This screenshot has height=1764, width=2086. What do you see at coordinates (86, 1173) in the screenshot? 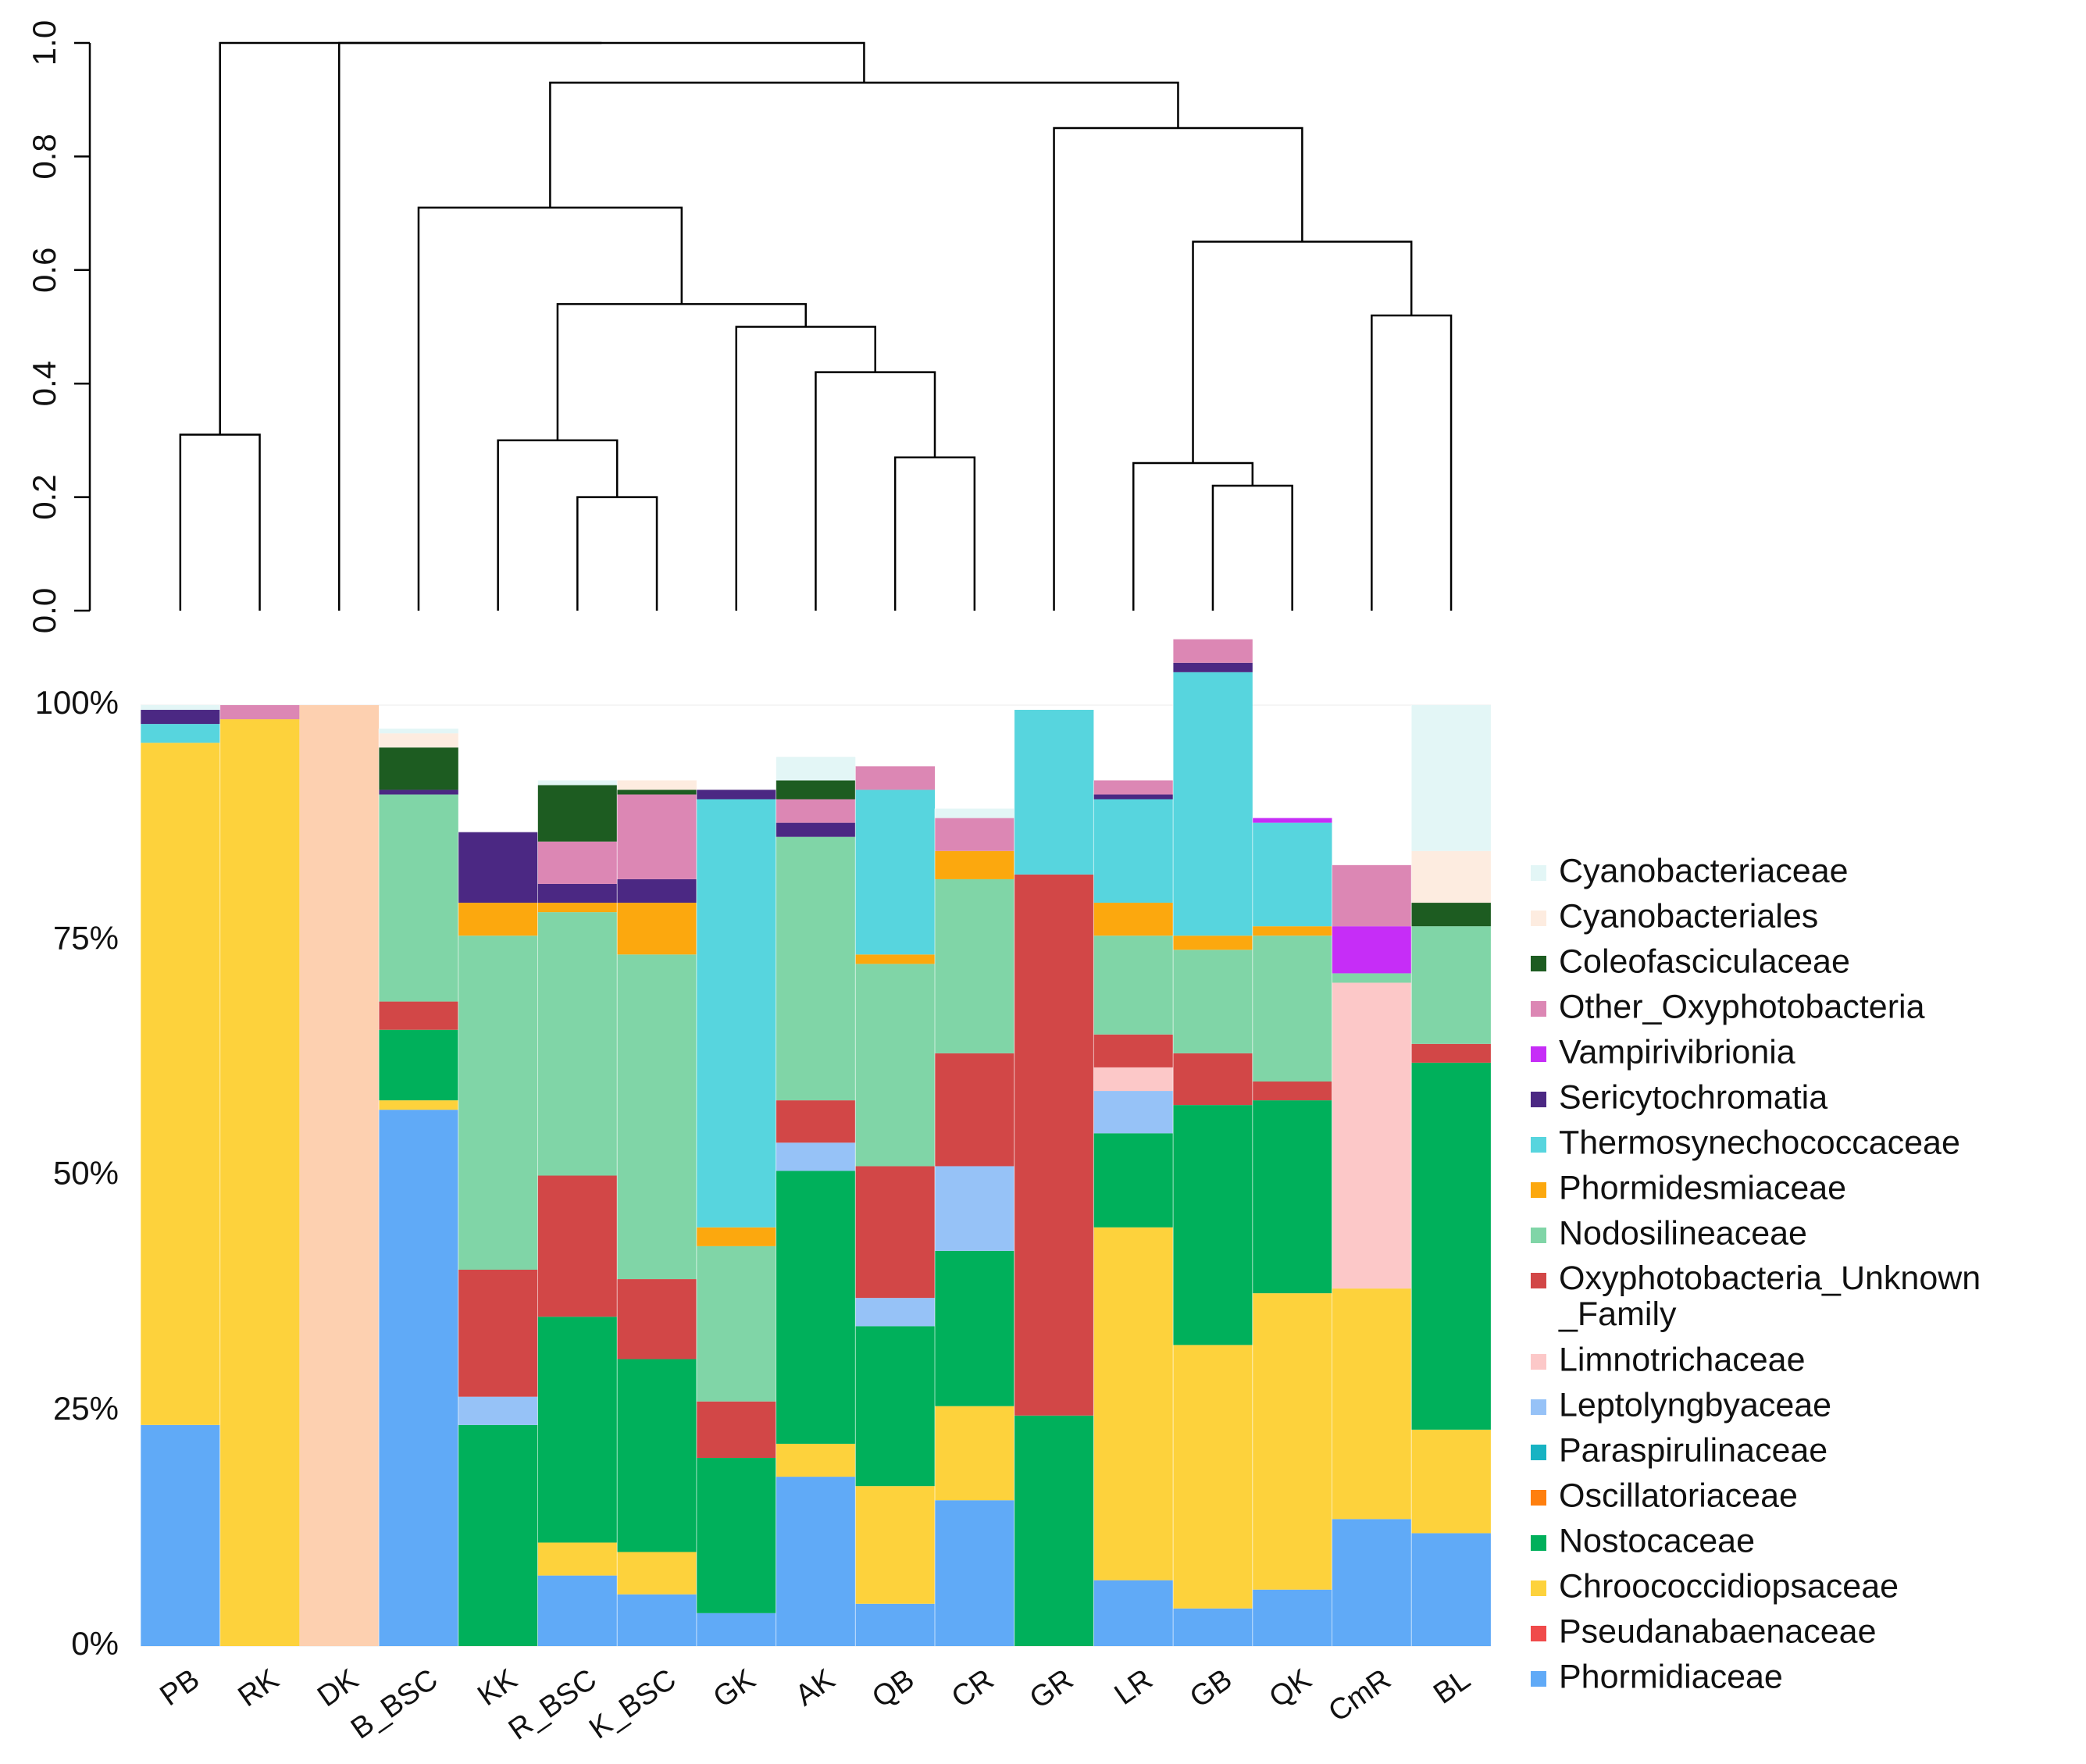
I see `bar-y-tick-label: 50%` at bounding box center [86, 1173].